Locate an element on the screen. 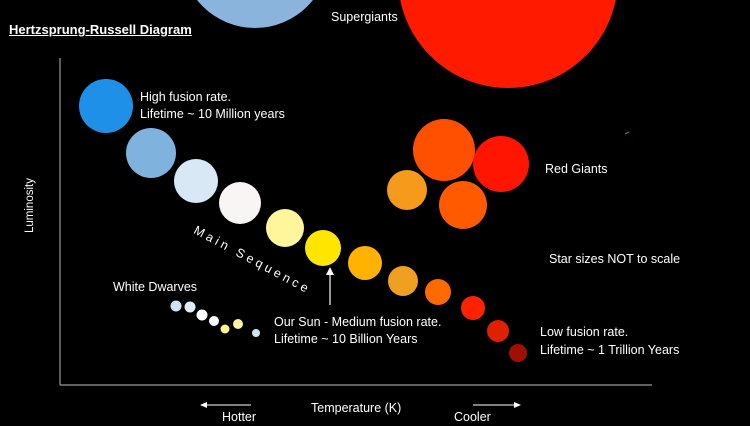 Image resolution: width=750 pixels, height=426 pixels. red-giants-label: Red Giants is located at coordinates (576, 169).